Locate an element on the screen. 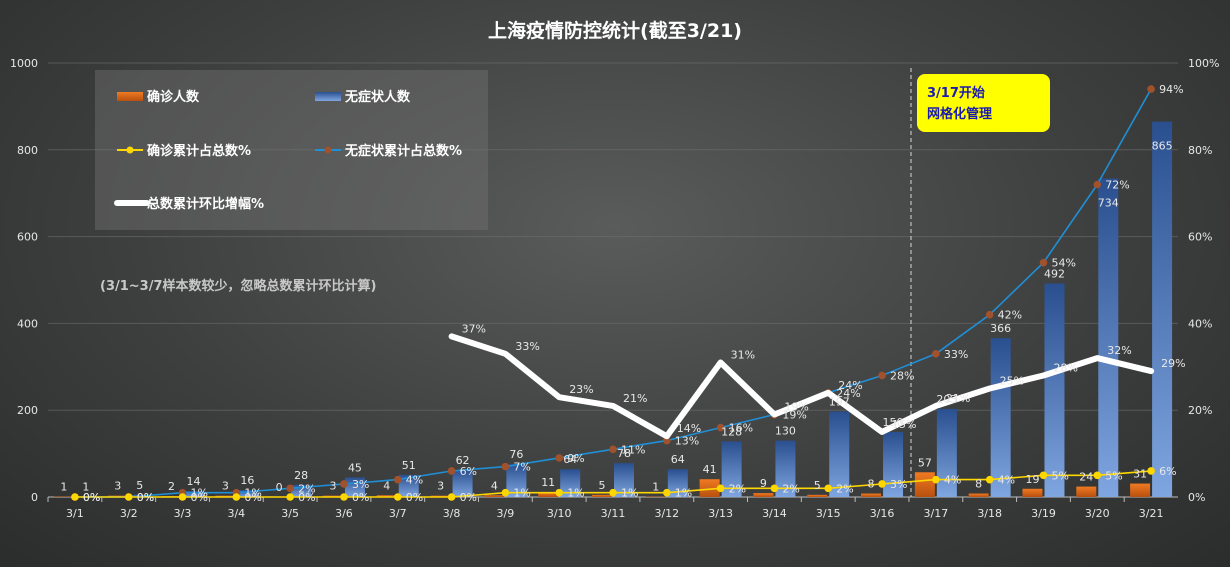  data-label-asymptomatic-cum: 9% is located at coordinates (575, 458).